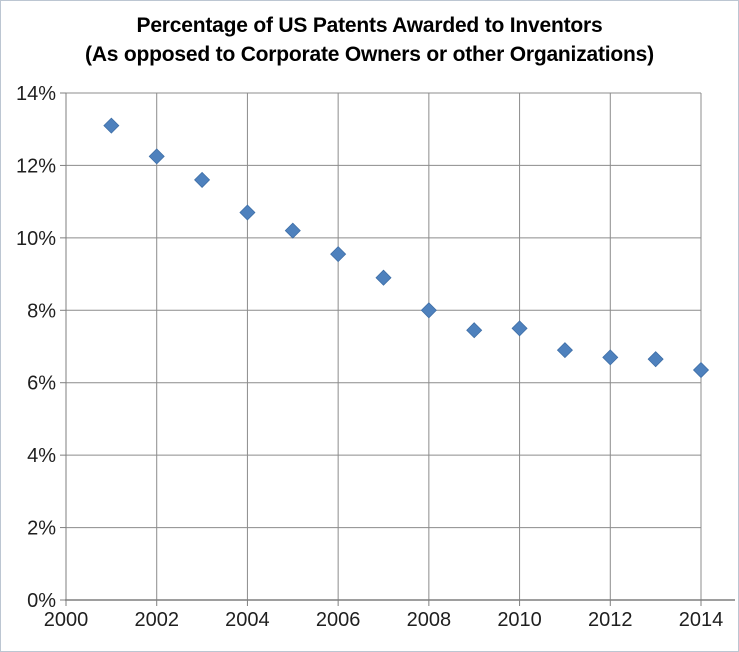 The width and height of the screenshot is (739, 652). Describe the element at coordinates (474, 330) in the screenshot. I see `data-point-2009` at that location.